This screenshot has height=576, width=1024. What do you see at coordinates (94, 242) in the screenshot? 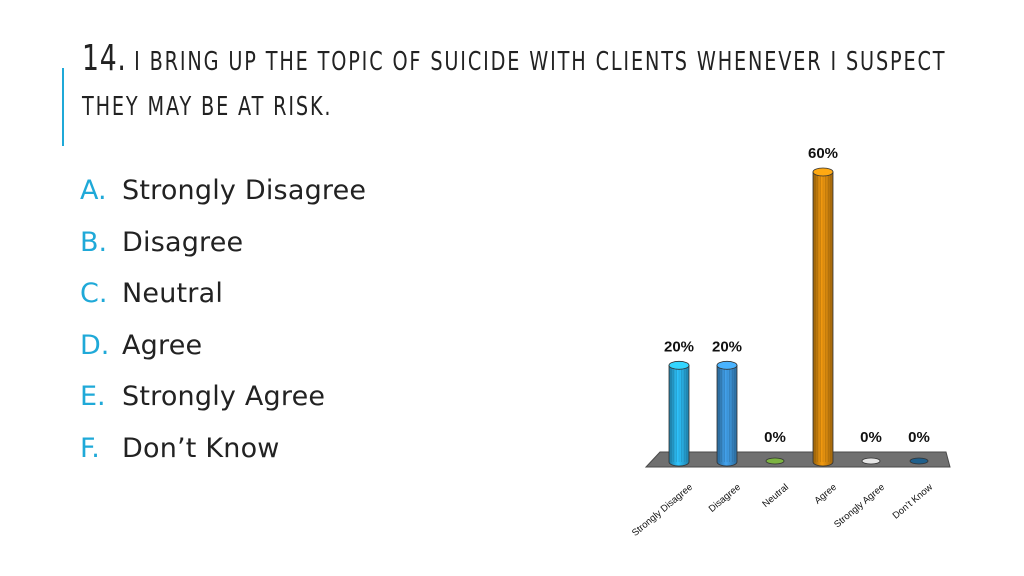
I see `option-letter: B.` at bounding box center [94, 242].